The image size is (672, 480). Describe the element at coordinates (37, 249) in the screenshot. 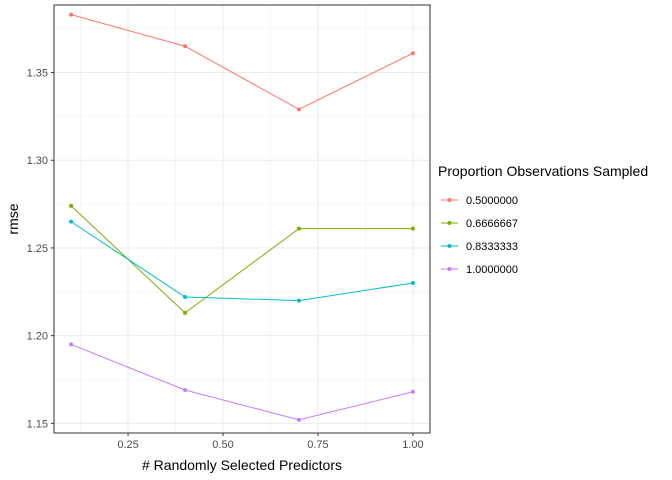

I see `y-tick-label: 1.25` at that location.